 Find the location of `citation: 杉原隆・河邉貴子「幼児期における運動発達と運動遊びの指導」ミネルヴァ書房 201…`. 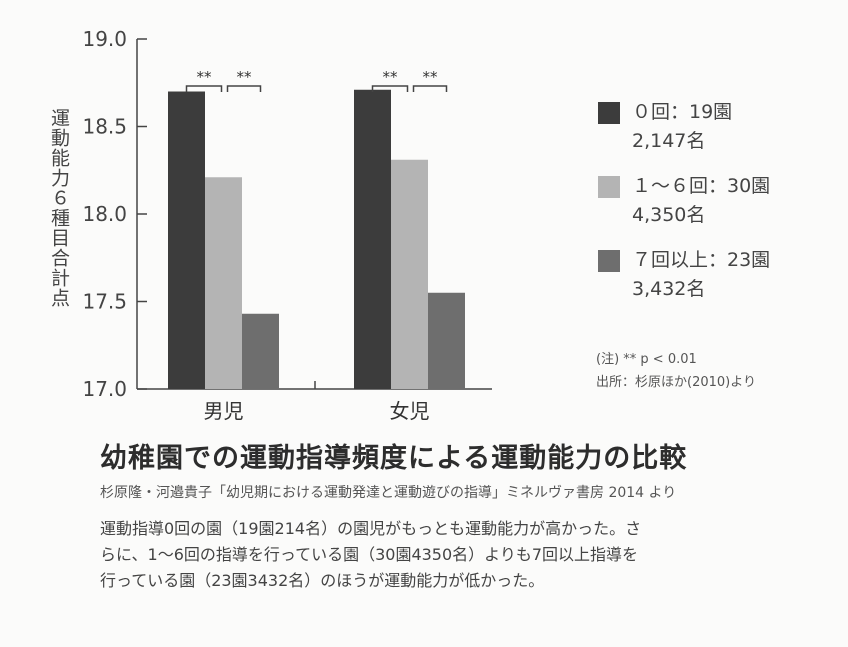

citation: 杉原隆・河邉貴子「幼児期における運動発達と運動遊びの指導」ミネルヴァ書房 201… is located at coordinates (388, 493).